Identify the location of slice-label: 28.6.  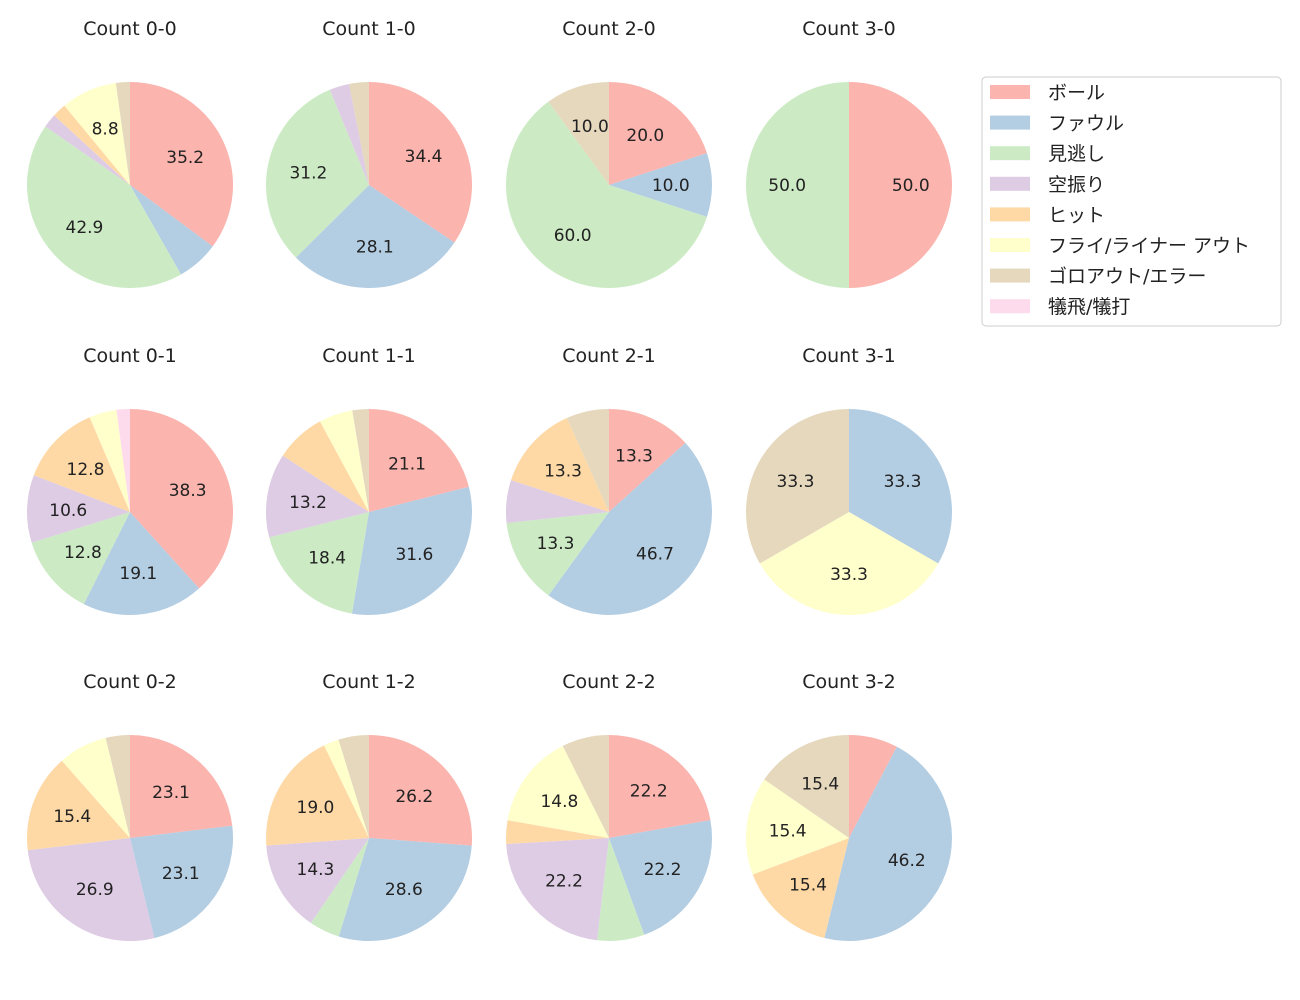
(404, 890).